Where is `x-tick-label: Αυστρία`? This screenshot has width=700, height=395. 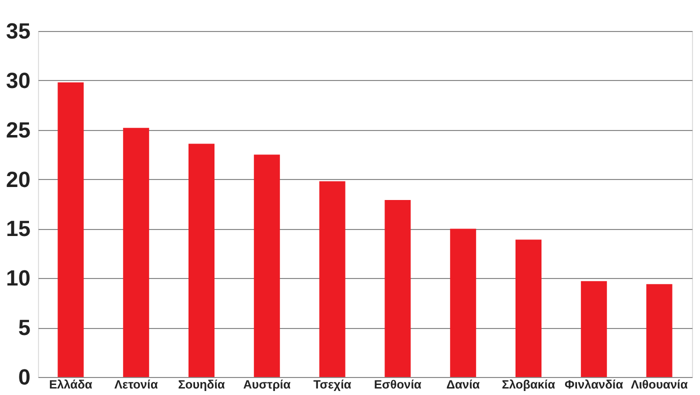
x-tick-label: Αυστρία is located at coordinates (267, 385).